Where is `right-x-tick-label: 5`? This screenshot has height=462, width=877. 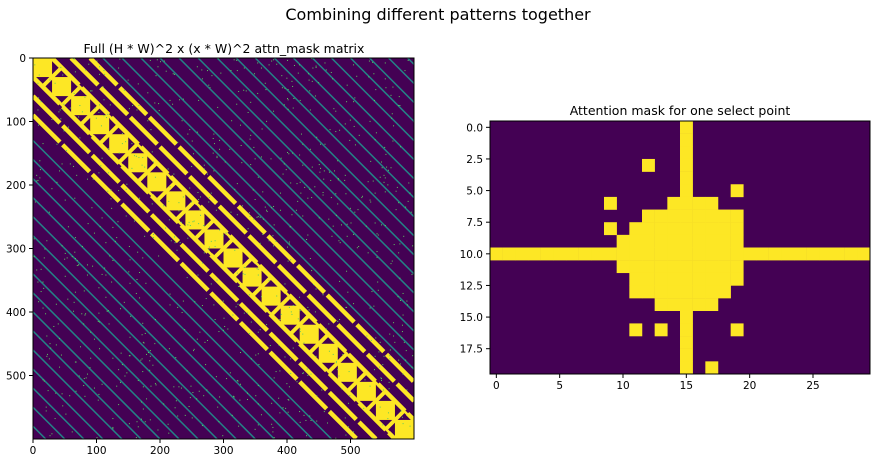
right-x-tick-label: 5 is located at coordinates (559, 386).